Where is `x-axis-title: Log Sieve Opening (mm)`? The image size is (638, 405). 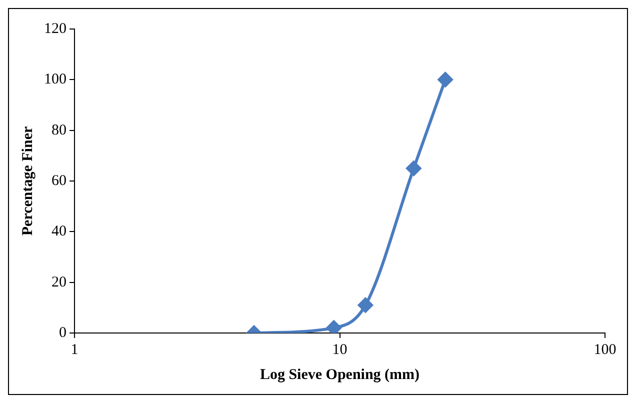 x-axis-title: Log Sieve Opening (mm) is located at coordinates (340, 374).